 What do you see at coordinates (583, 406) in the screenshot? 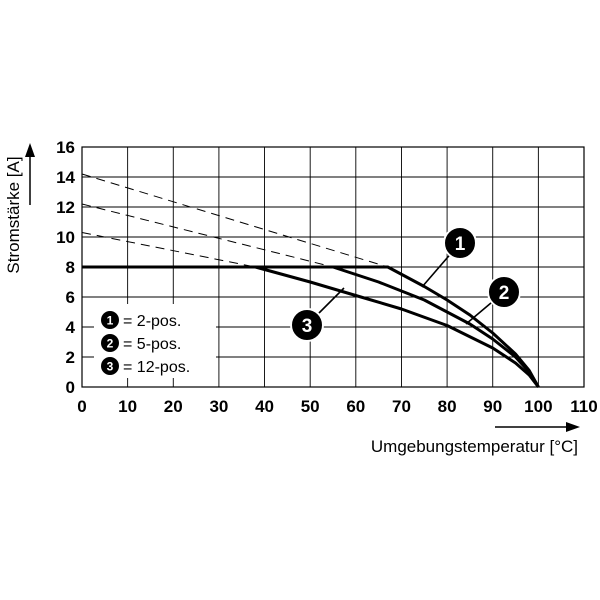
I see `x-tick-label: 110` at bounding box center [583, 406].